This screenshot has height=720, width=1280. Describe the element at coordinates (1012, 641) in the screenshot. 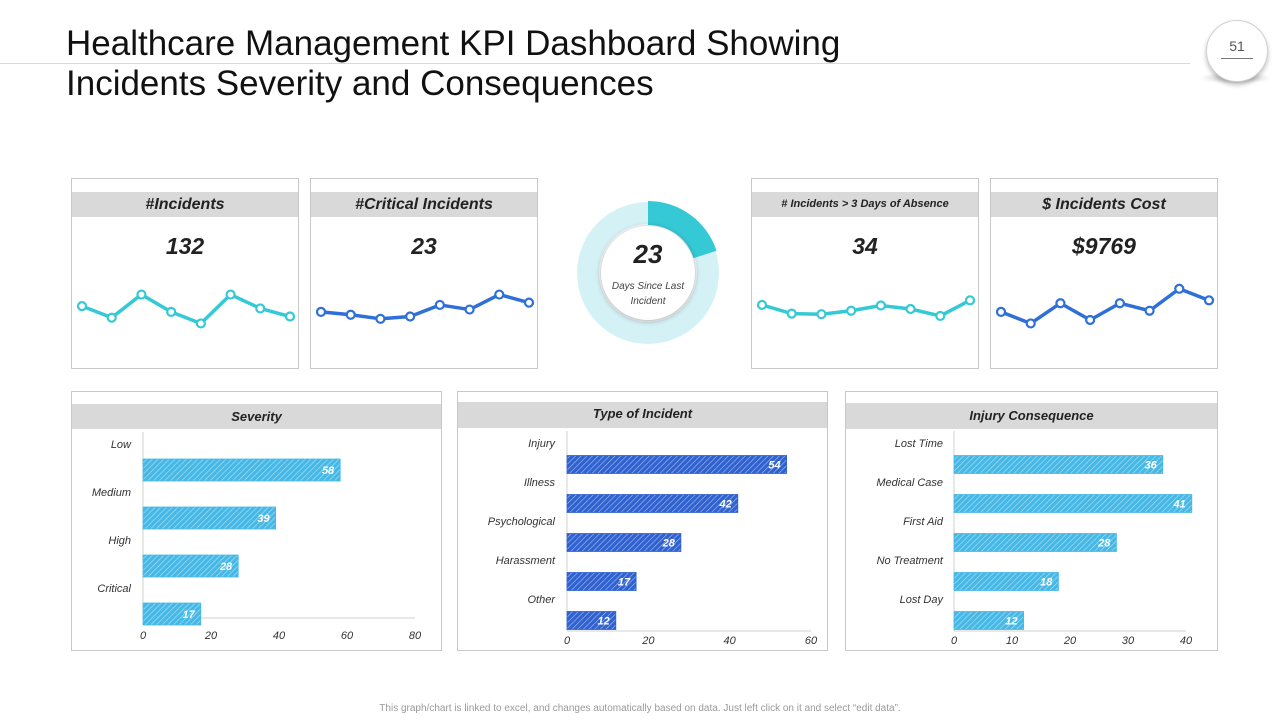

I see `x-tick-label: 10` at that location.